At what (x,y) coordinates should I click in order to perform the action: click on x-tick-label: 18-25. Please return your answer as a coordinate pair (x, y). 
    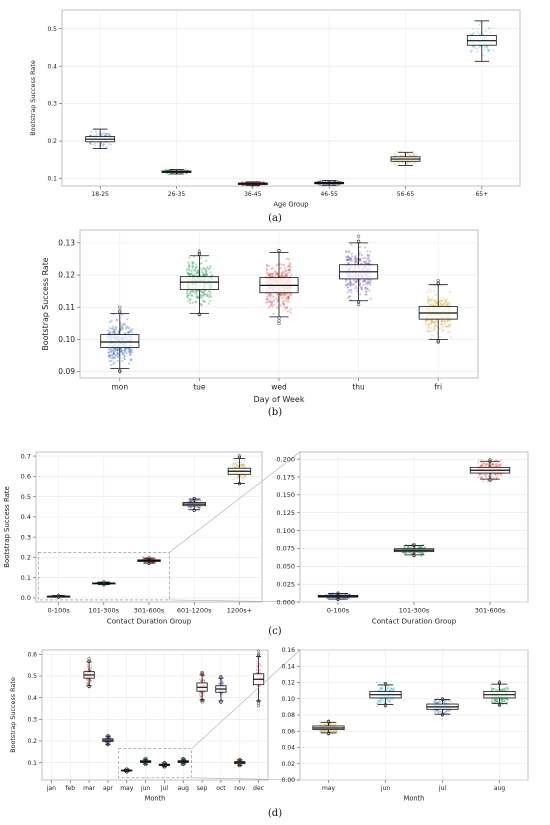
    Looking at the image, I should click on (100, 194).